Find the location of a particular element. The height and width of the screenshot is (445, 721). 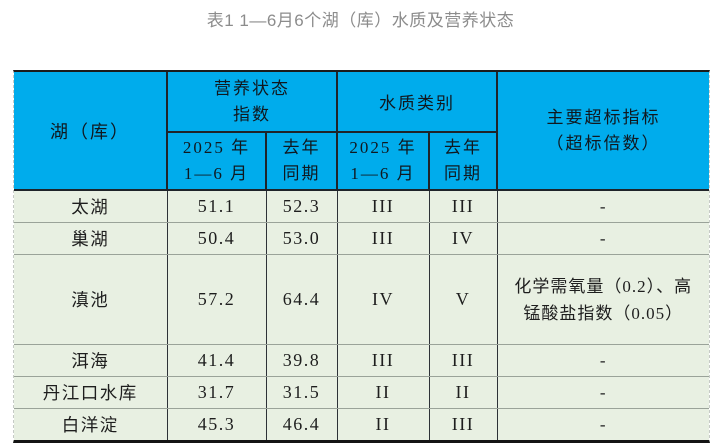

cell-nutrition-2025: 57.2 is located at coordinates (217, 299).